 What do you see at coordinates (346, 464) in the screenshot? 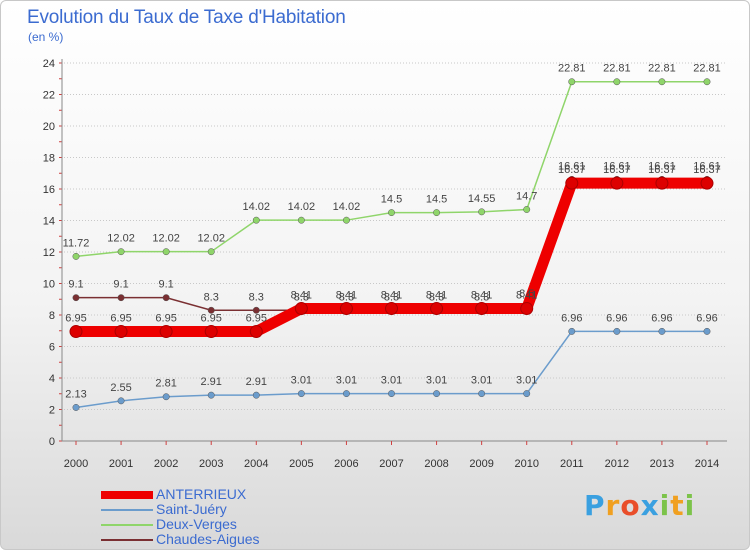
I see `x-tick-label: 2006` at bounding box center [346, 464].